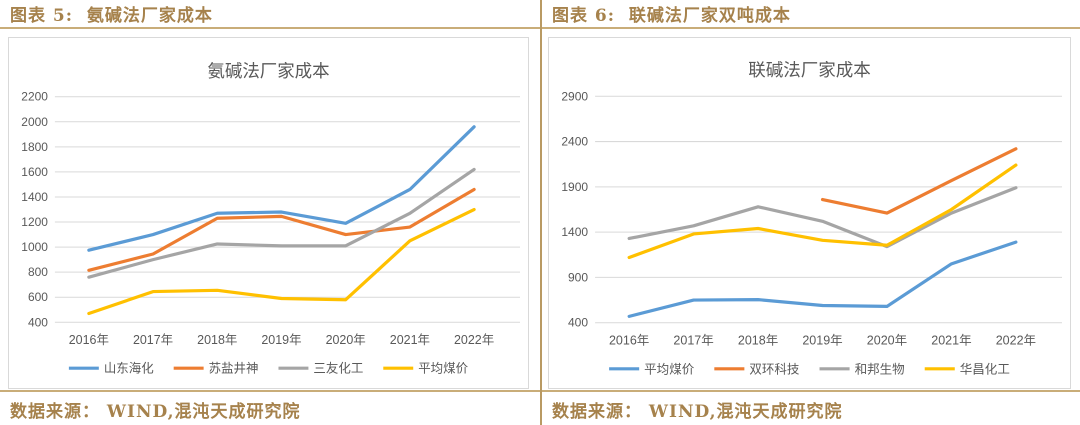 This screenshot has width=1080, height=425. What do you see at coordinates (697, 412) in the screenshot?
I see `figure-6-source: 数据来源： WIND,混沌天成研究院` at bounding box center [697, 412].